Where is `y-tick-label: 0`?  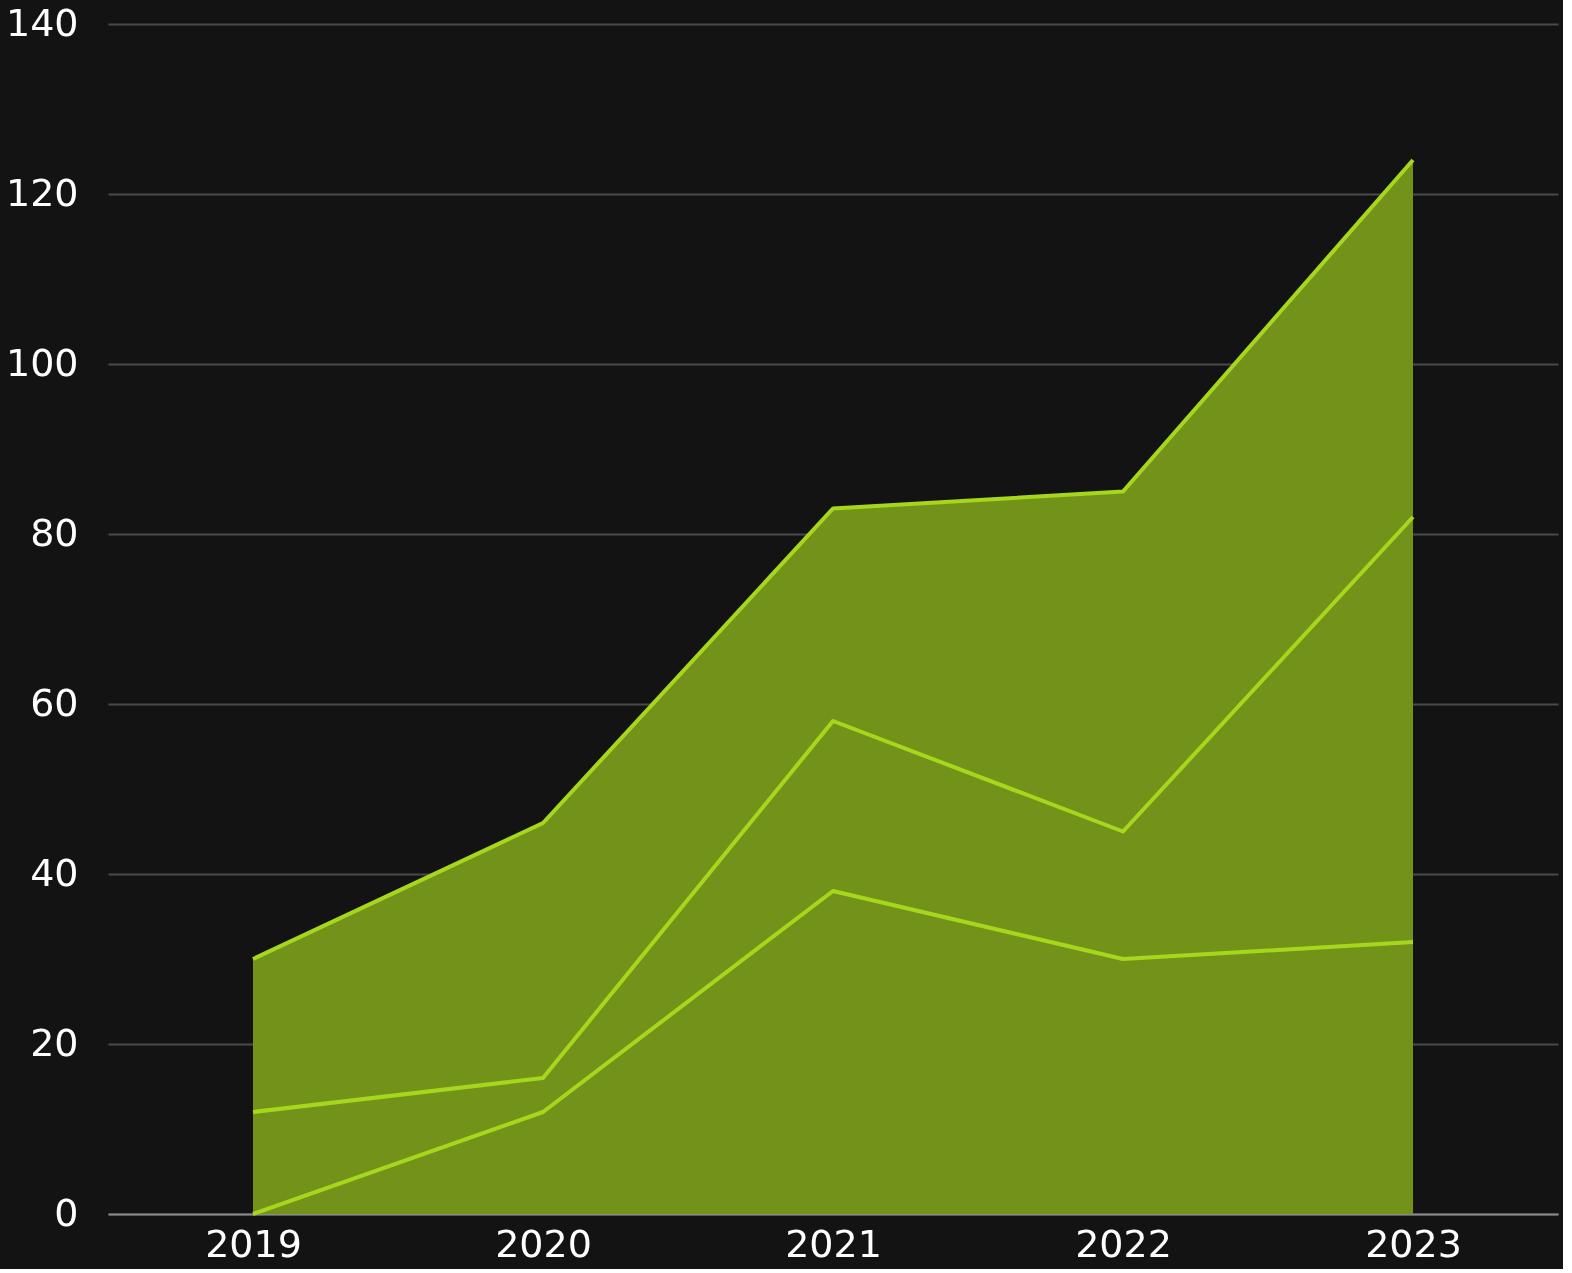
y-tick-label: 0 is located at coordinates (66, 1212).